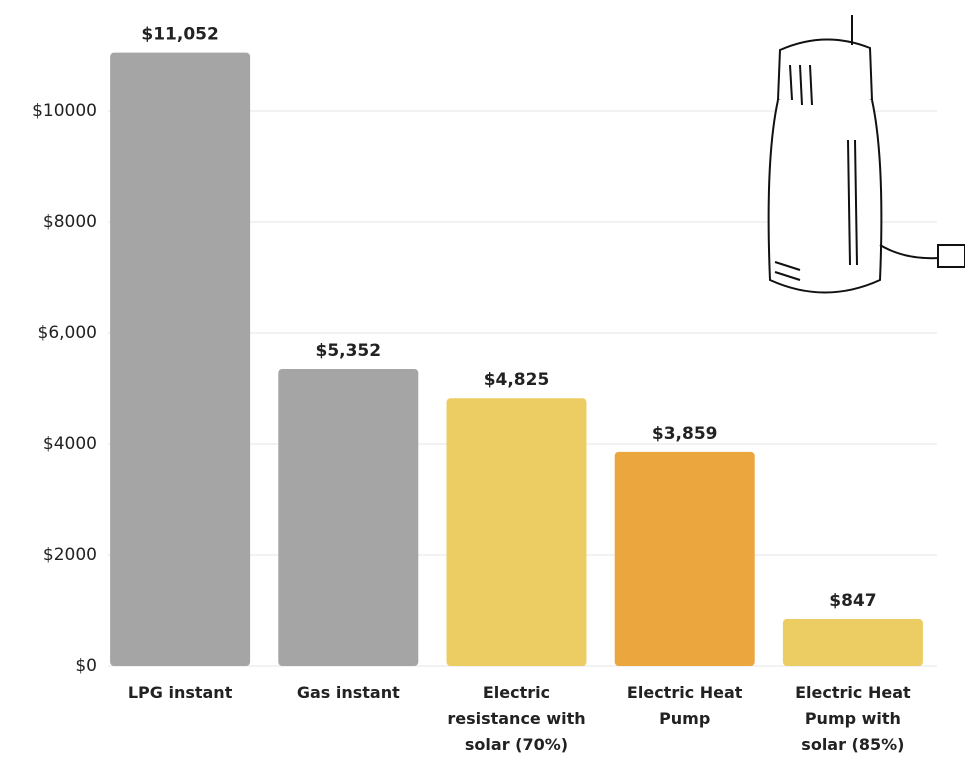 Image resolution: width=965 pixels, height=763 pixels. What do you see at coordinates (179, 35) in the screenshot?
I see `data-label: $11,052` at bounding box center [179, 35].